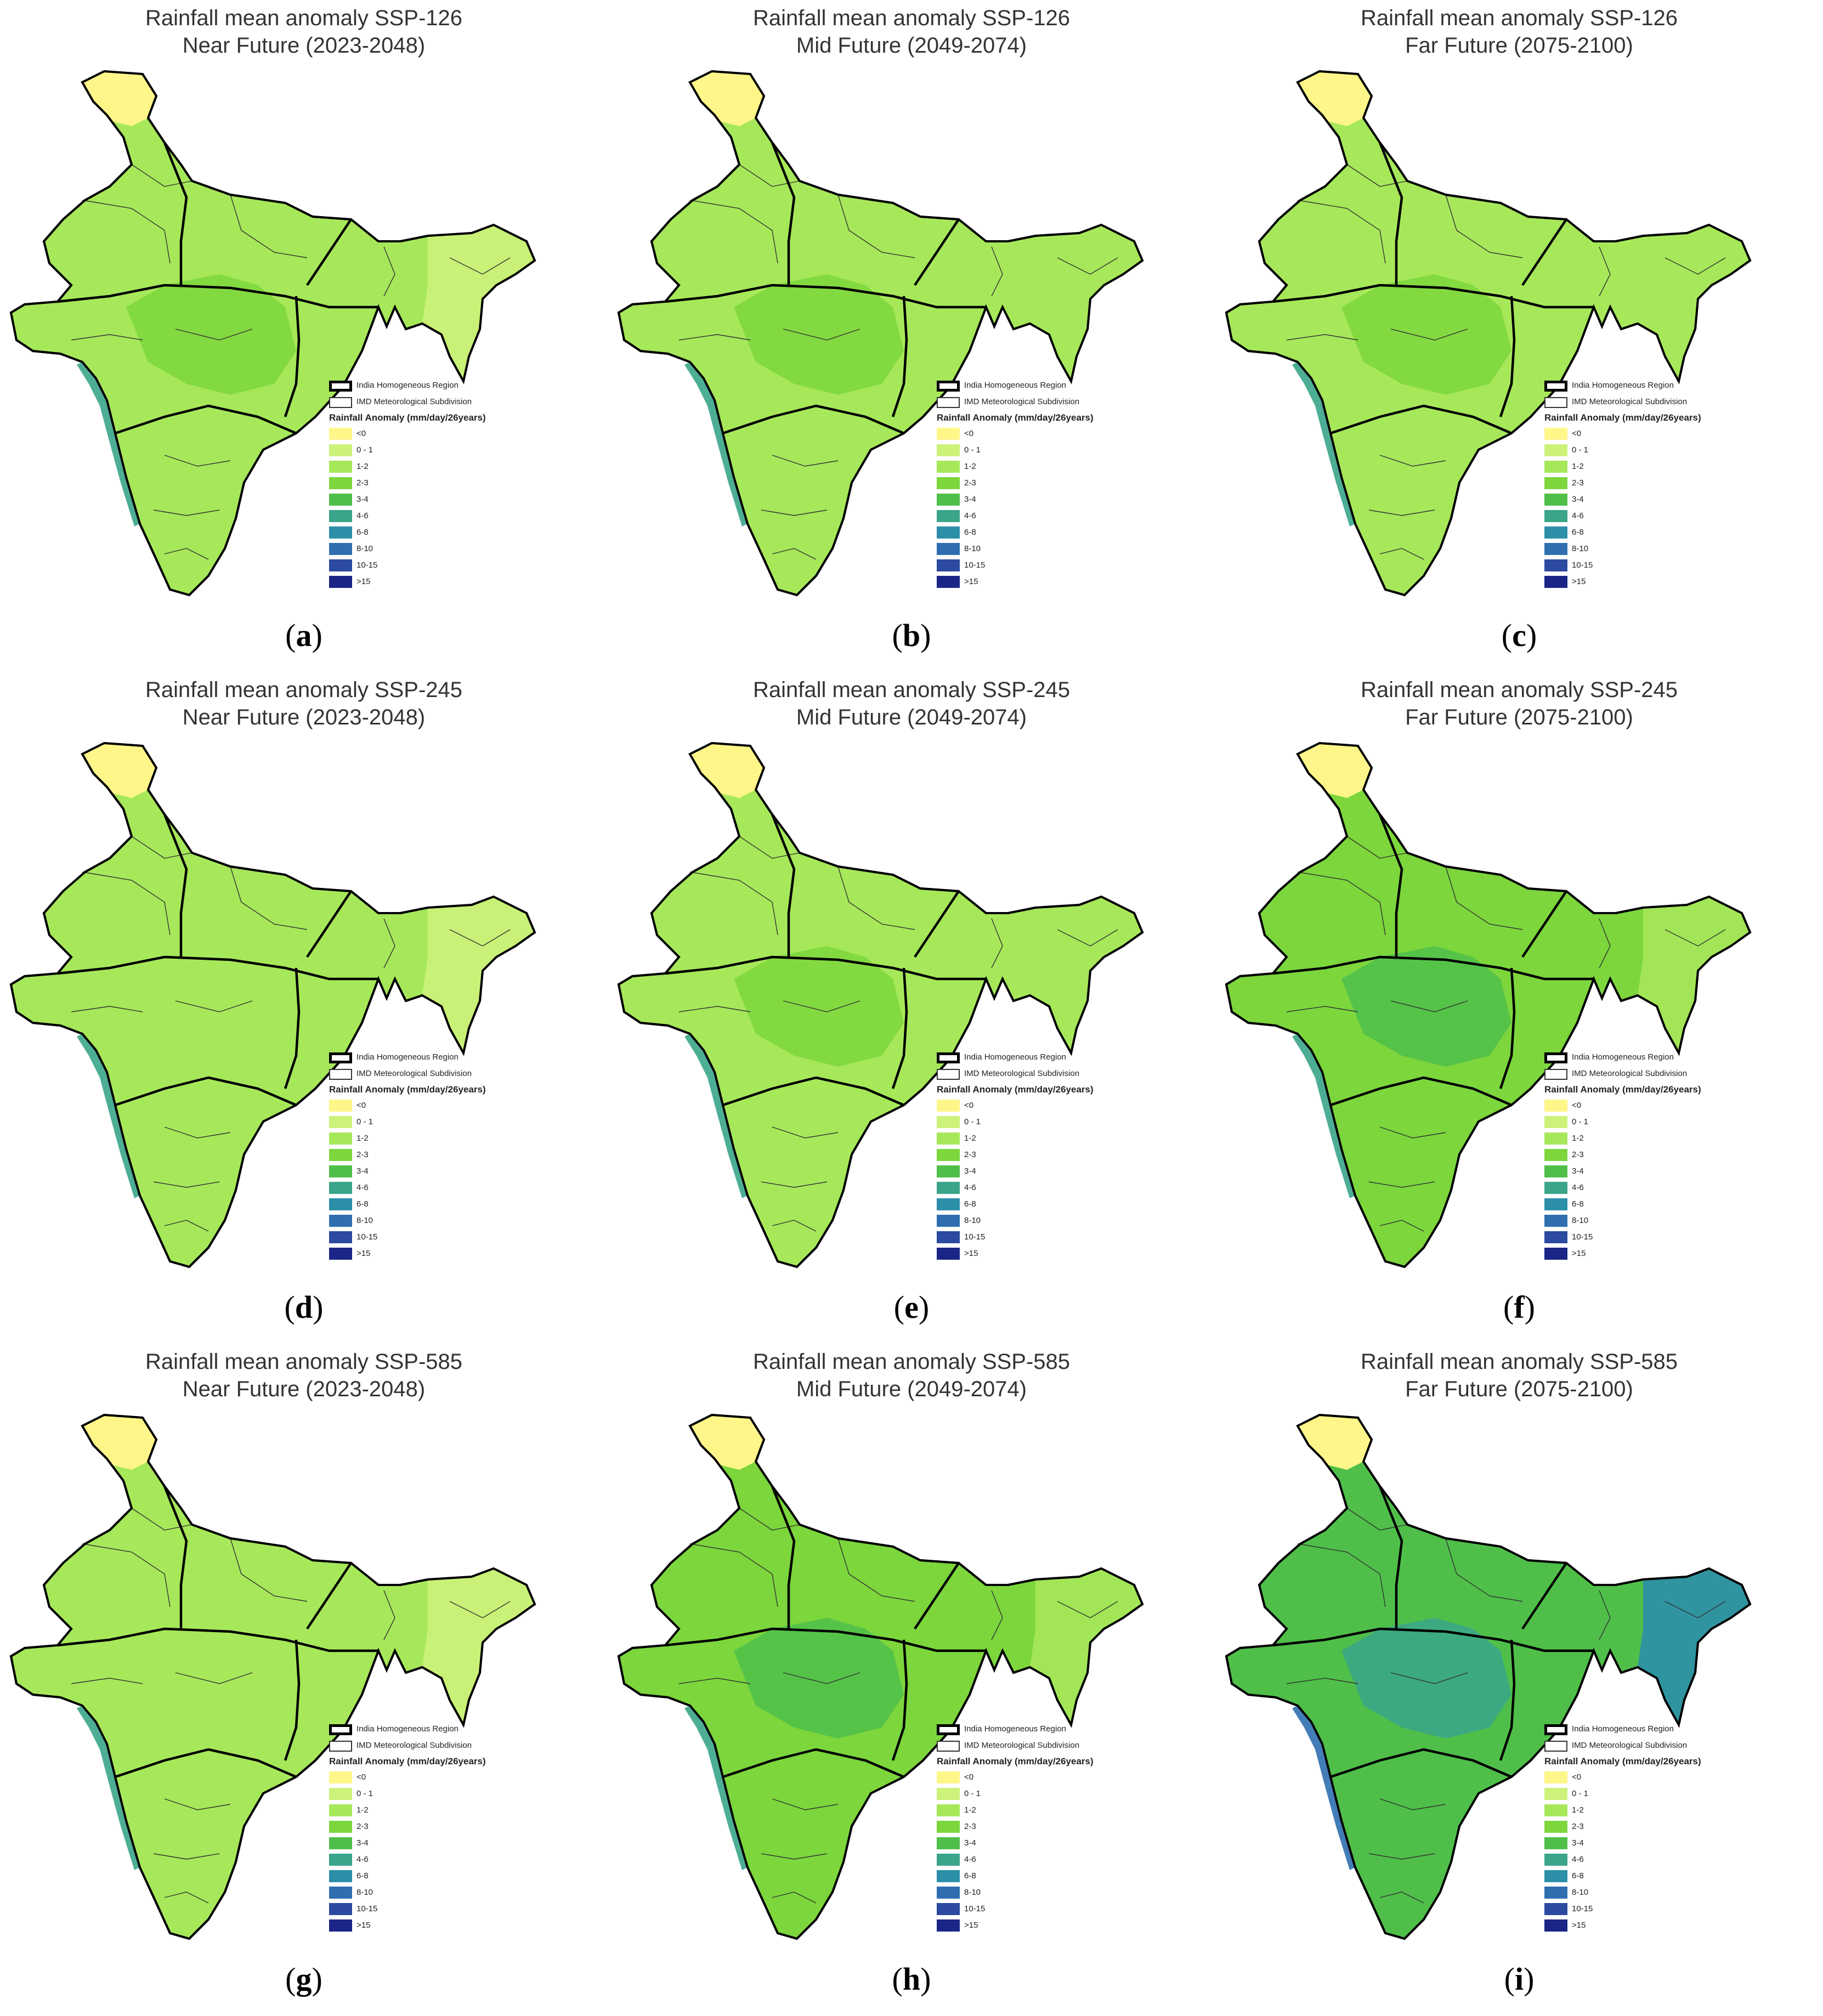 The image size is (1823, 2016). Describe the element at coordinates (911, 18) in the screenshot. I see `panel-title-line1: Rainfall mean anomaly SSP-126` at that location.